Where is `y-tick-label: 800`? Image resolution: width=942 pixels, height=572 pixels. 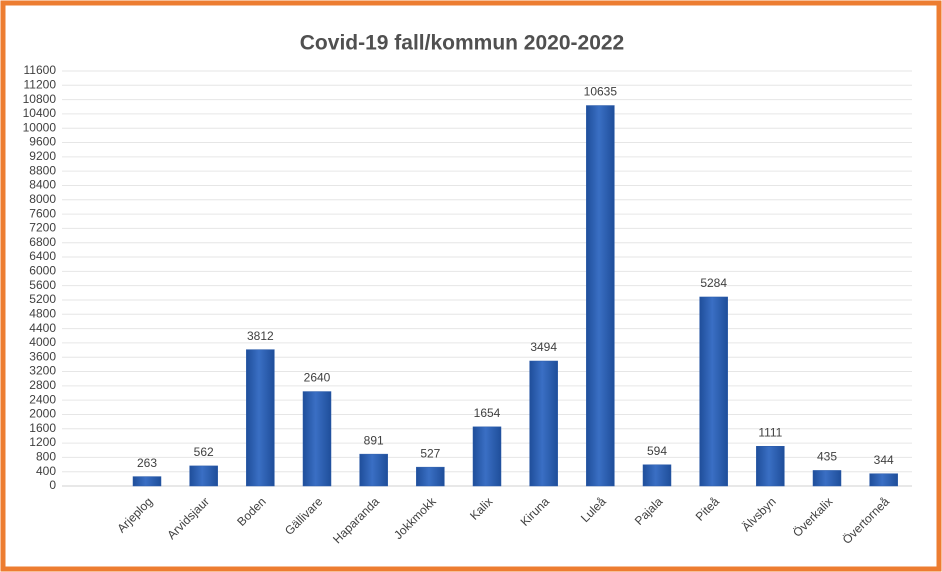 y-tick-label: 800 is located at coordinates (46, 457).